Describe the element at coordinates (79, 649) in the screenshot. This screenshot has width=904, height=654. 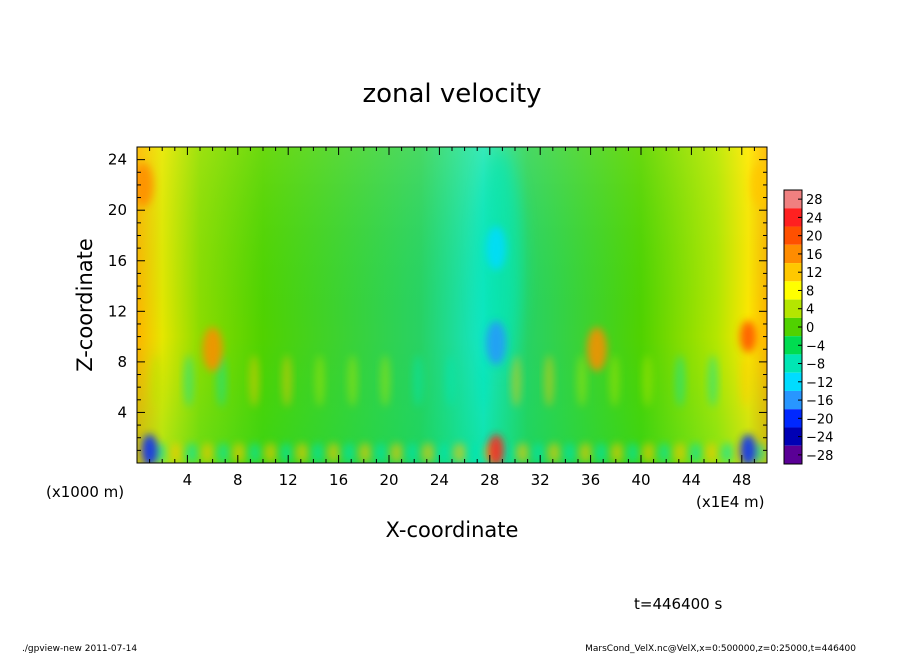
I see `footer-left: ./gpview-new 2011-07-14` at that location.